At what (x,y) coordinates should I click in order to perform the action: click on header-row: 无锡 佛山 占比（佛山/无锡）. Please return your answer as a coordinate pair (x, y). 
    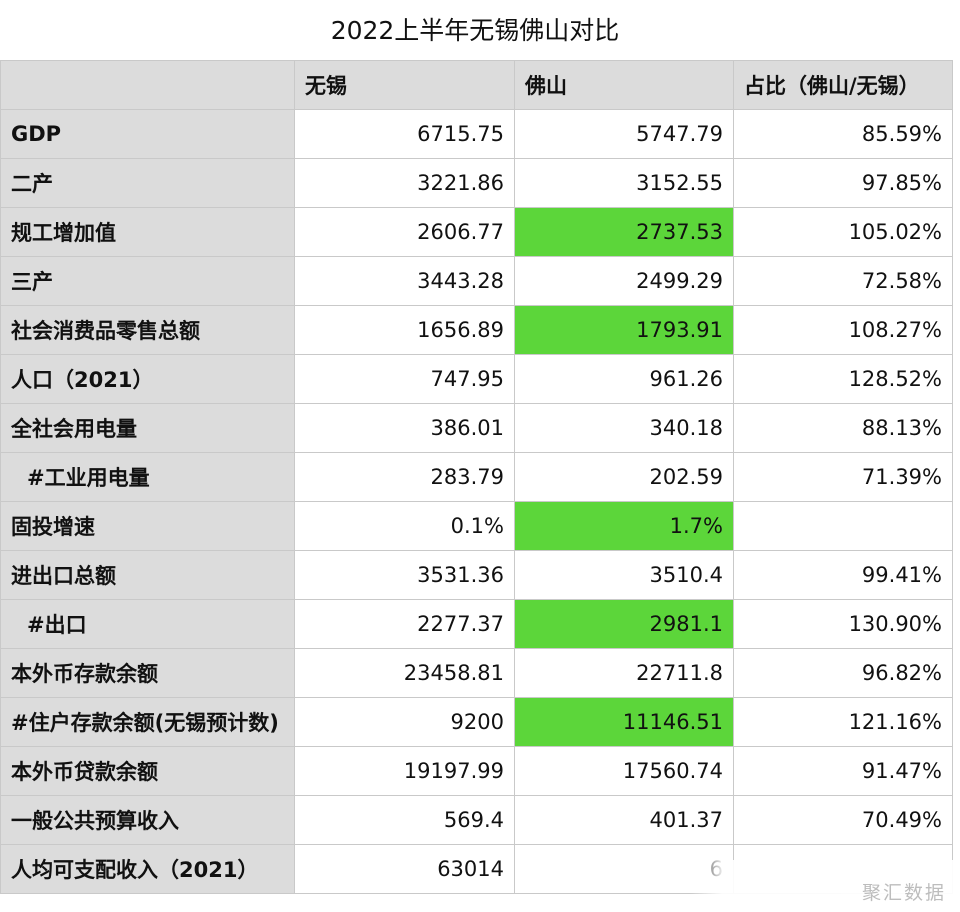
    Looking at the image, I should click on (476, 85).